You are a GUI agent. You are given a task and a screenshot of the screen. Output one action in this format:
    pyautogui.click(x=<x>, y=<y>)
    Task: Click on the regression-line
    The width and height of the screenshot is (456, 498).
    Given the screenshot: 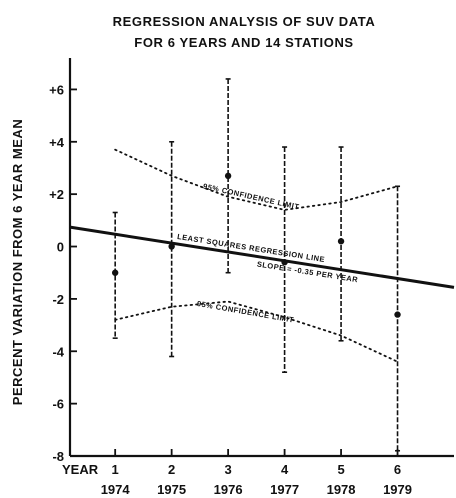 What is the action you would take?
    pyautogui.click(x=262, y=257)
    